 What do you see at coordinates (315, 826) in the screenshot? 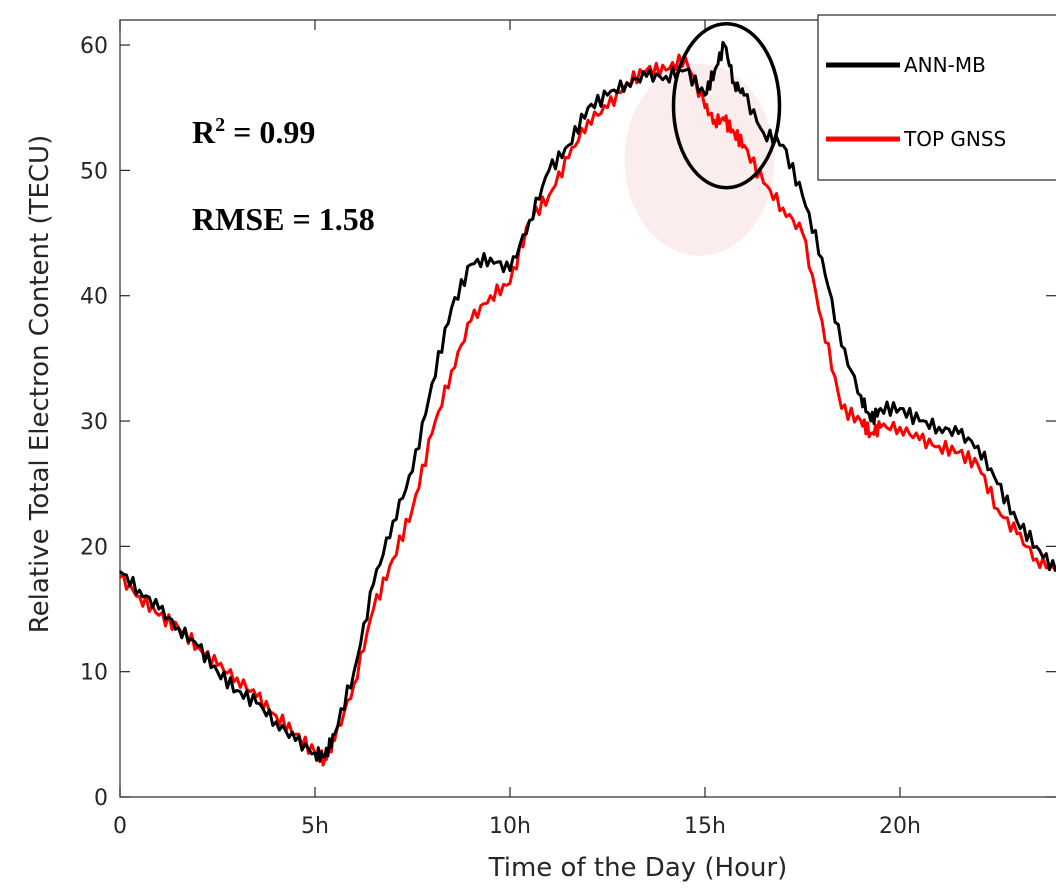
I see `x-tick-label: 5h` at bounding box center [315, 826].